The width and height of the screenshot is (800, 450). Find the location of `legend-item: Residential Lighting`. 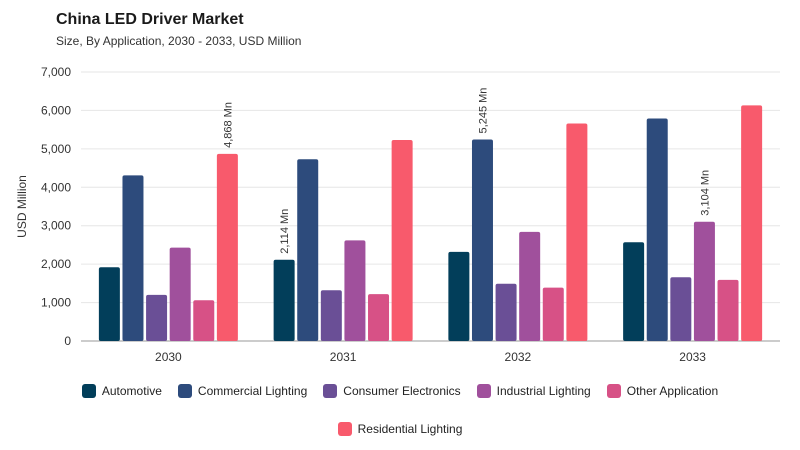

legend-item: Residential Lighting is located at coordinates (400, 429).